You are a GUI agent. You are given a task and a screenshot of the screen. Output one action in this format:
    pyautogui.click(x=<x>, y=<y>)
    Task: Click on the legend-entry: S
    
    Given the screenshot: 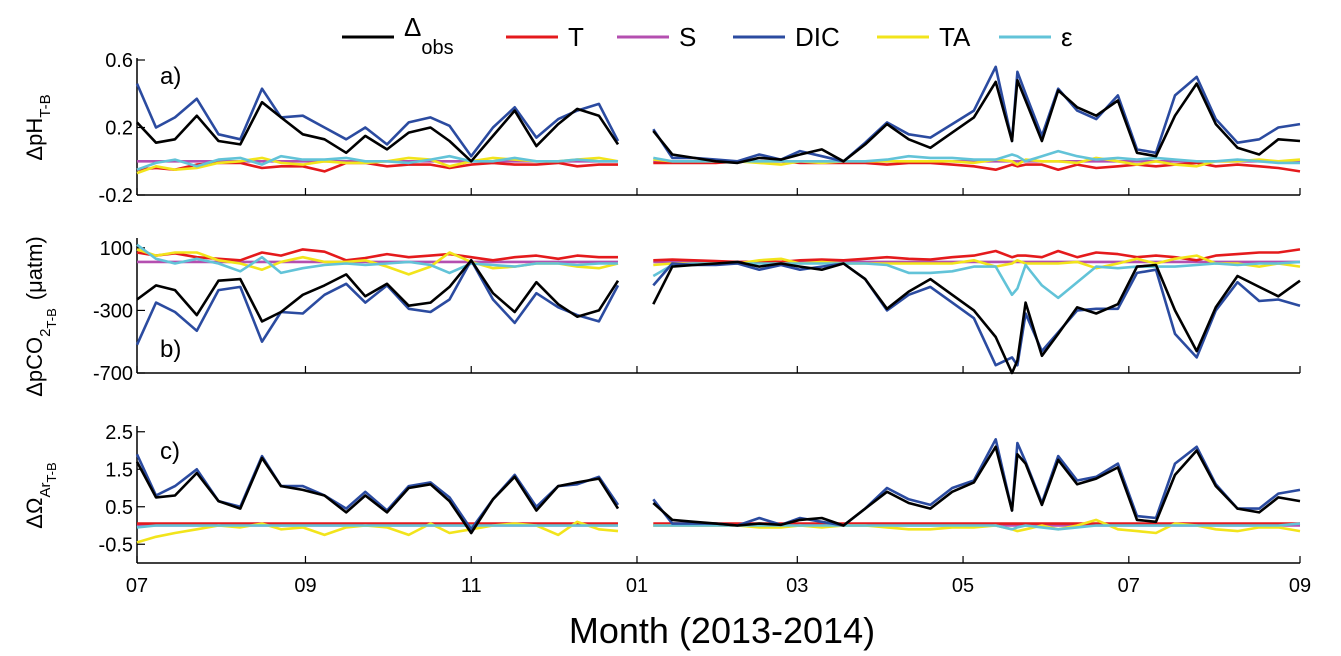 What is the action you would take?
    pyautogui.click(x=656, y=37)
    